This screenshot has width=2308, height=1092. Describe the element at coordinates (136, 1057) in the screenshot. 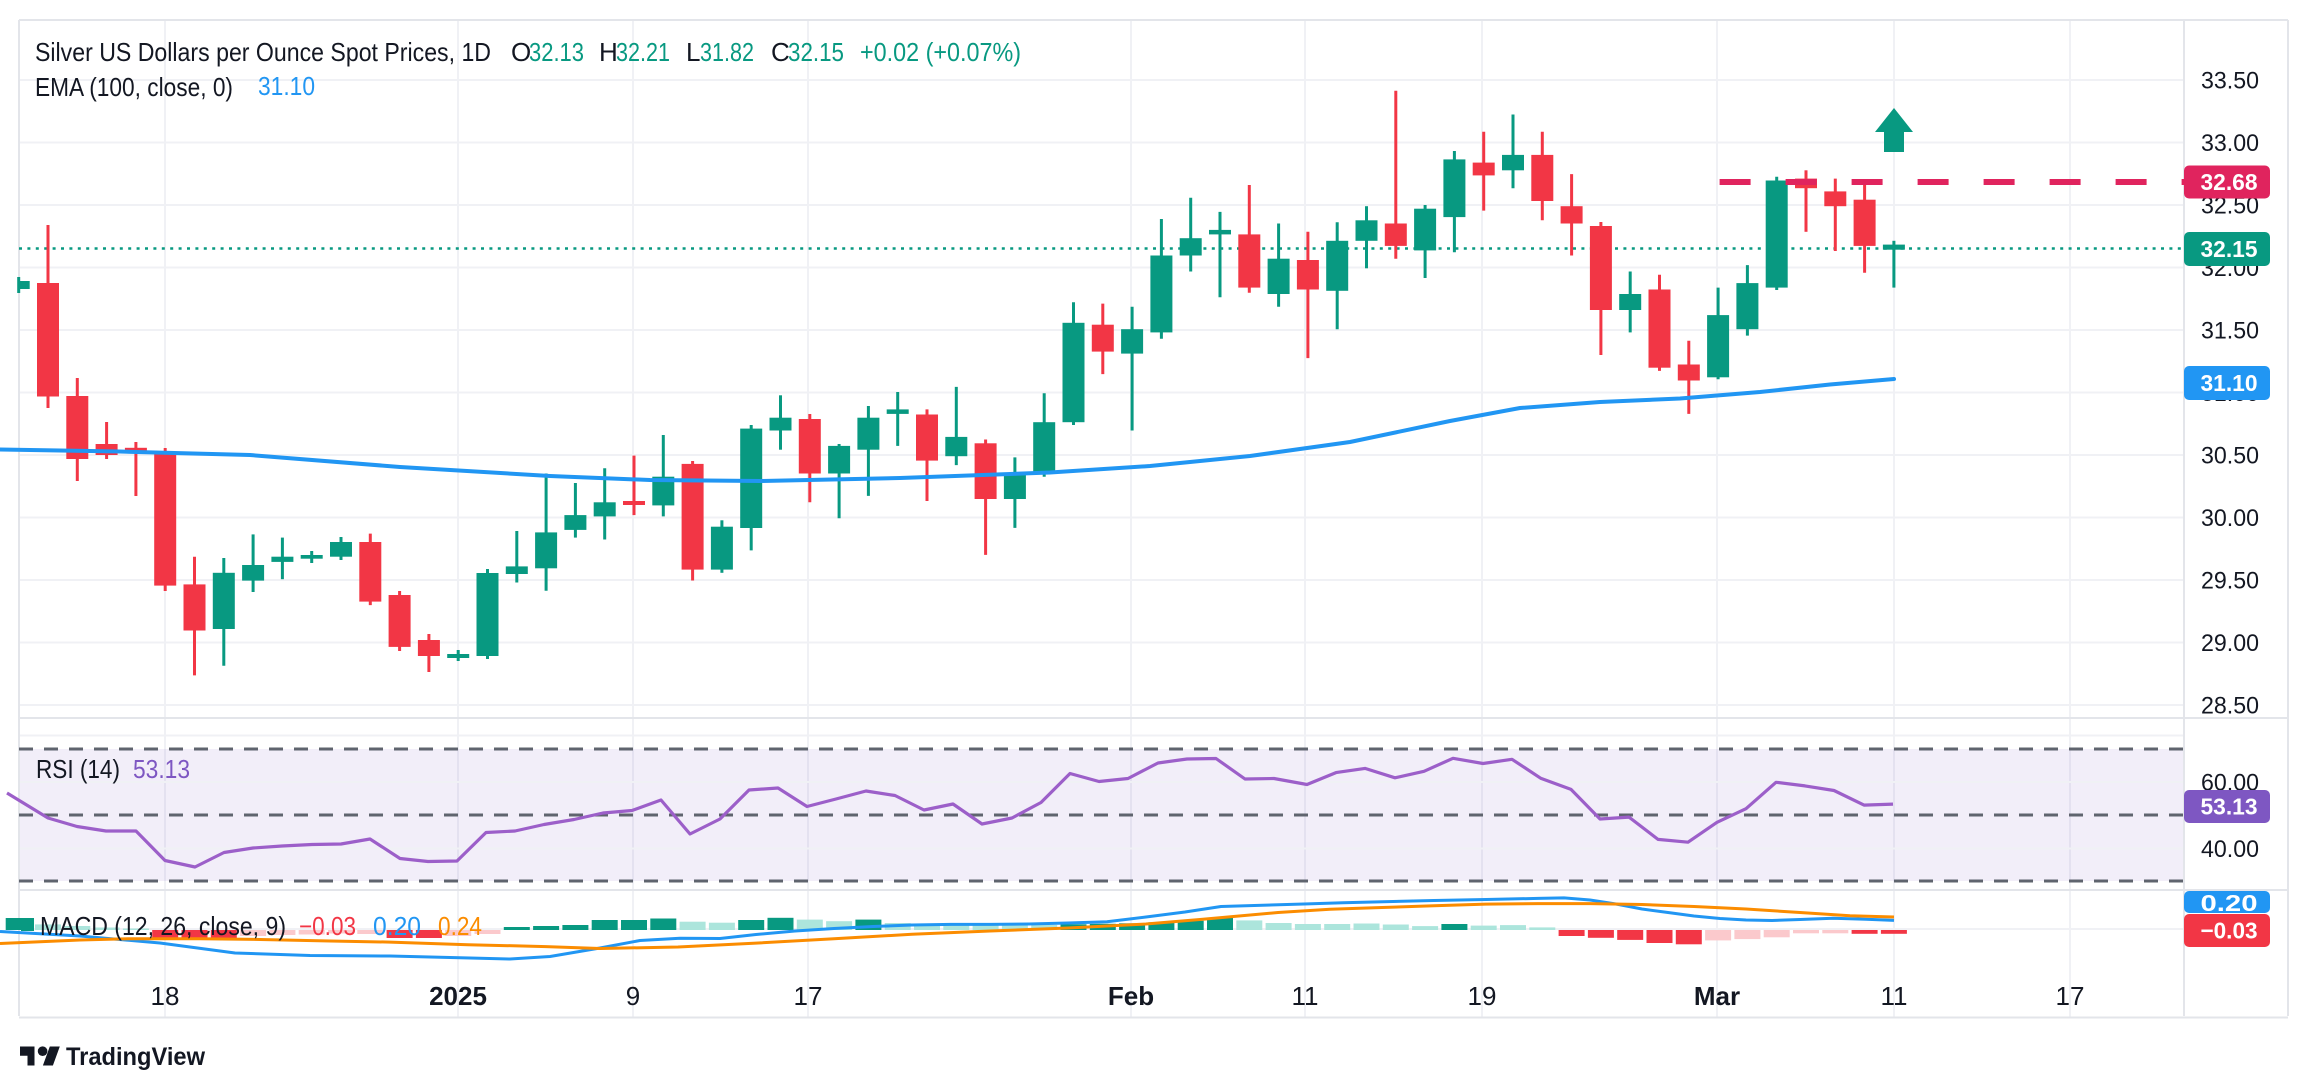

I see `svg-text: TradingView` at that location.